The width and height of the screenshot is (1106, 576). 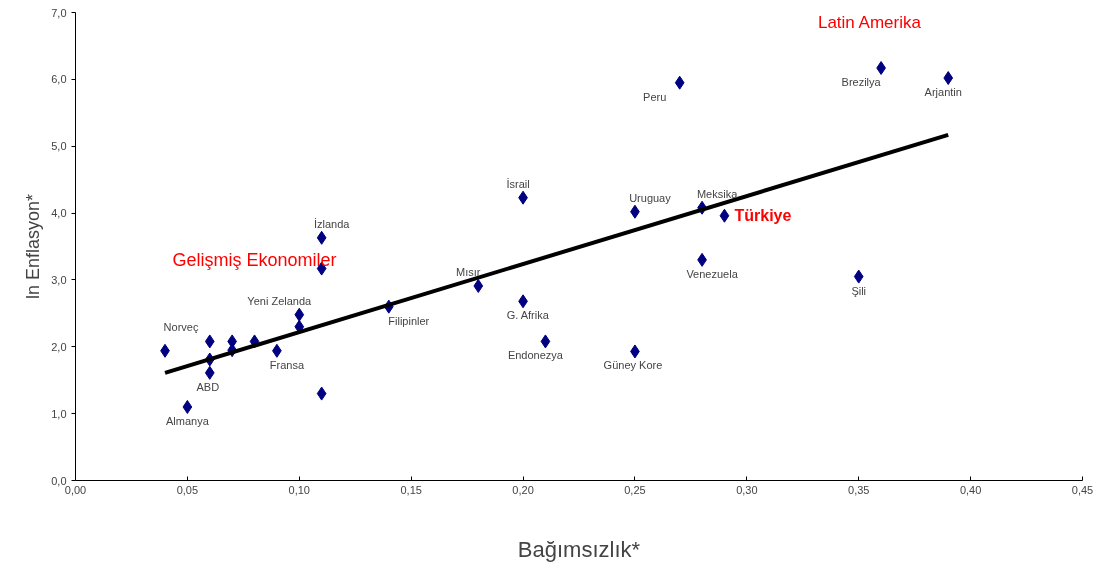 I want to click on x-tick-label: 0,45, so click(x=1082, y=489).